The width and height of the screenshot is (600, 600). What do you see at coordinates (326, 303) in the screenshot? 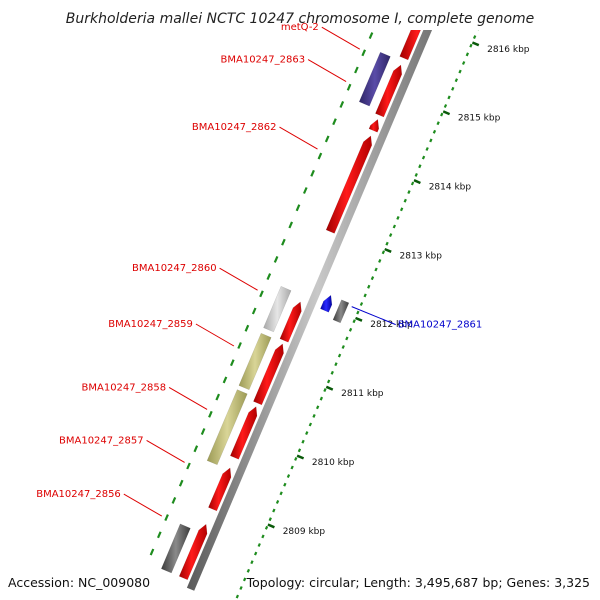
I see `gene-feature-2861-blue` at bounding box center [326, 303].